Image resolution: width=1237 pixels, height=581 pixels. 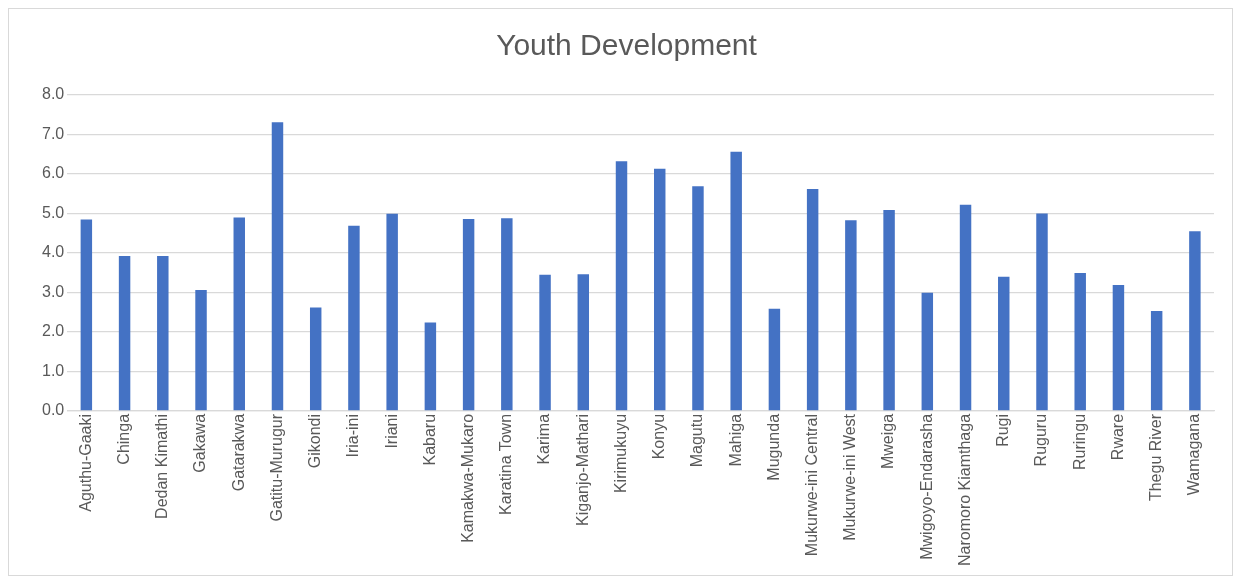 I want to click on x-tick-label: Iria-ini, so click(x=353, y=435).